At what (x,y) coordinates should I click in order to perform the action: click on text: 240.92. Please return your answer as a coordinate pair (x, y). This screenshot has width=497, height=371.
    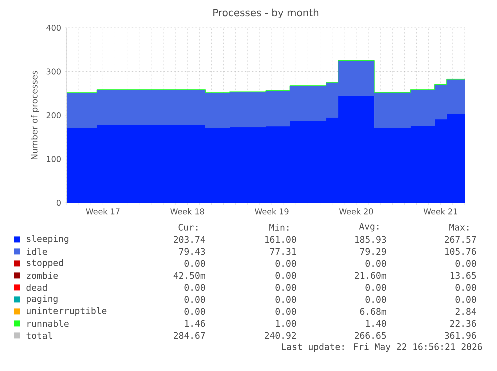
    Looking at the image, I should click on (280, 336).